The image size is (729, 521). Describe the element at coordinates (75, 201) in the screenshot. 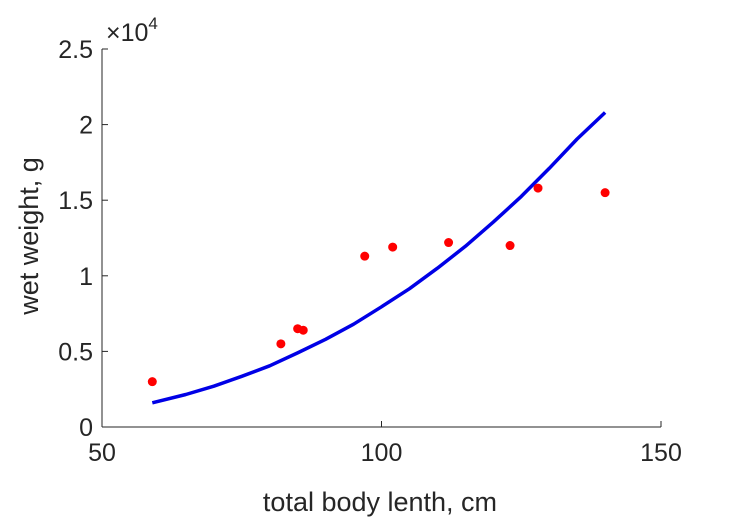

I see `y-tick-label: 1.5` at that location.